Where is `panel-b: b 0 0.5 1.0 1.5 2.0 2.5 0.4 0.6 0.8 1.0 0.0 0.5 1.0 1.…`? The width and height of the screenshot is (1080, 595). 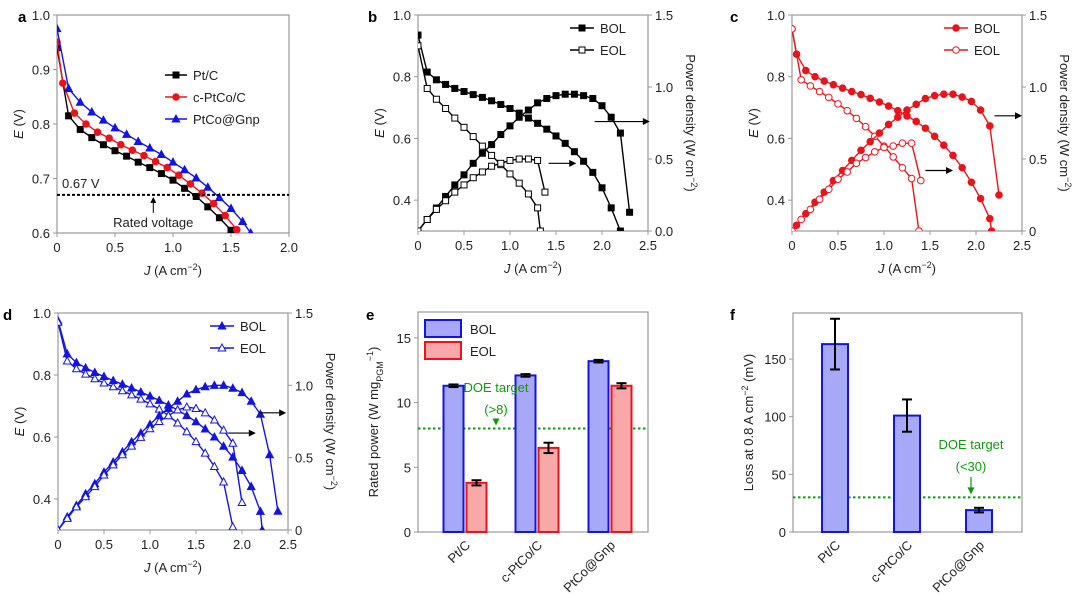 panel-b: b 0 0.5 1.0 1.5 2.0 2.5 0.4 0.6 0.8 1.0 0.0 0.5 1.0 1.… is located at coordinates (533, 142).